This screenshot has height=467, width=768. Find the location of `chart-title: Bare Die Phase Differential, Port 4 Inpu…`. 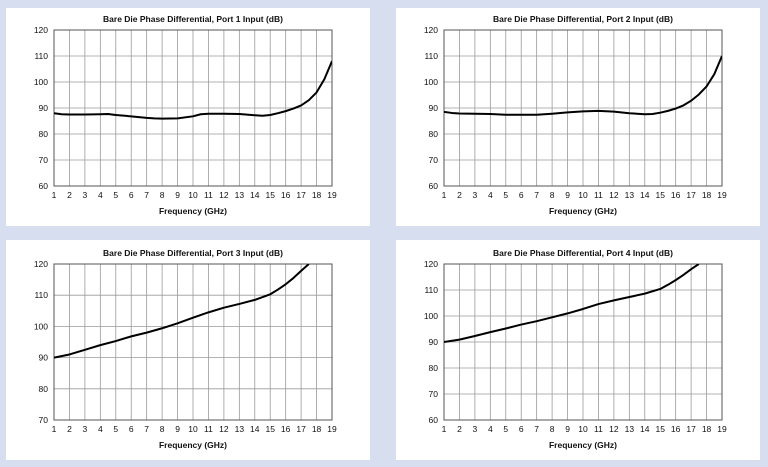

chart-title: Bare Die Phase Differential, Port 4 Inpu… is located at coordinates (583, 253).